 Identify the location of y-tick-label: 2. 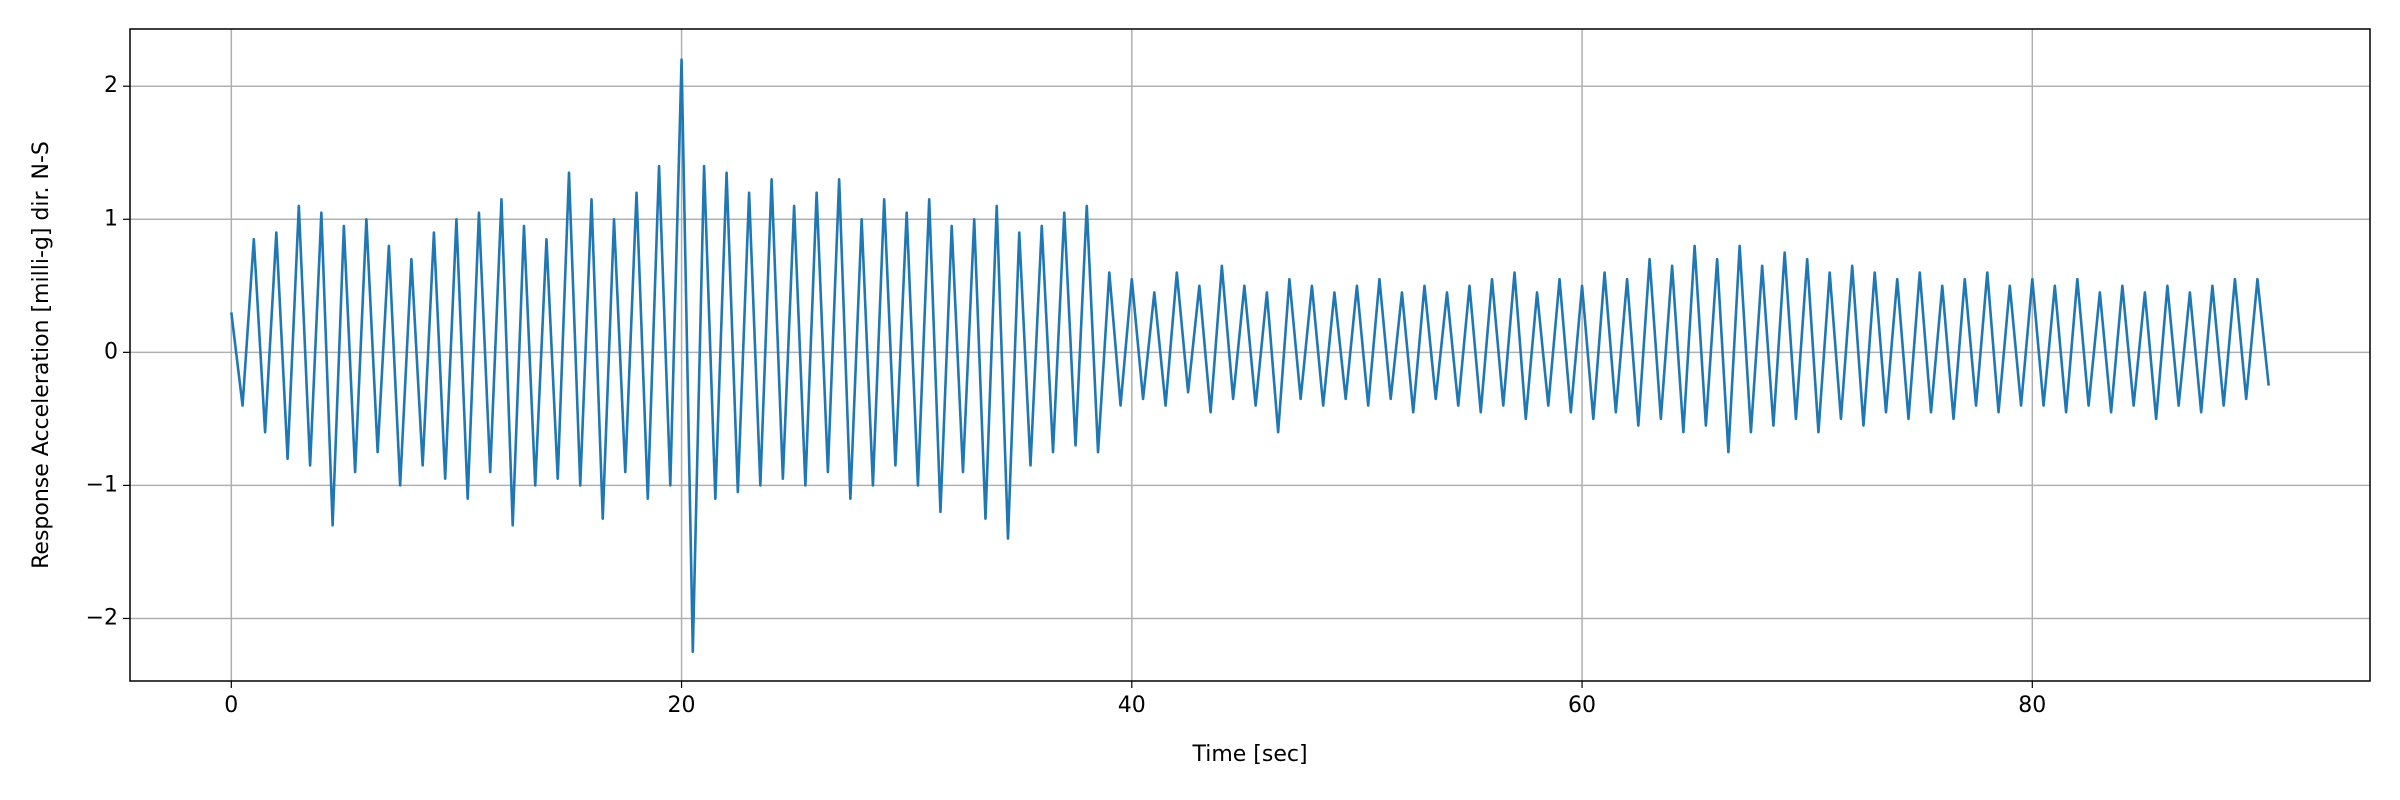
(111, 85).